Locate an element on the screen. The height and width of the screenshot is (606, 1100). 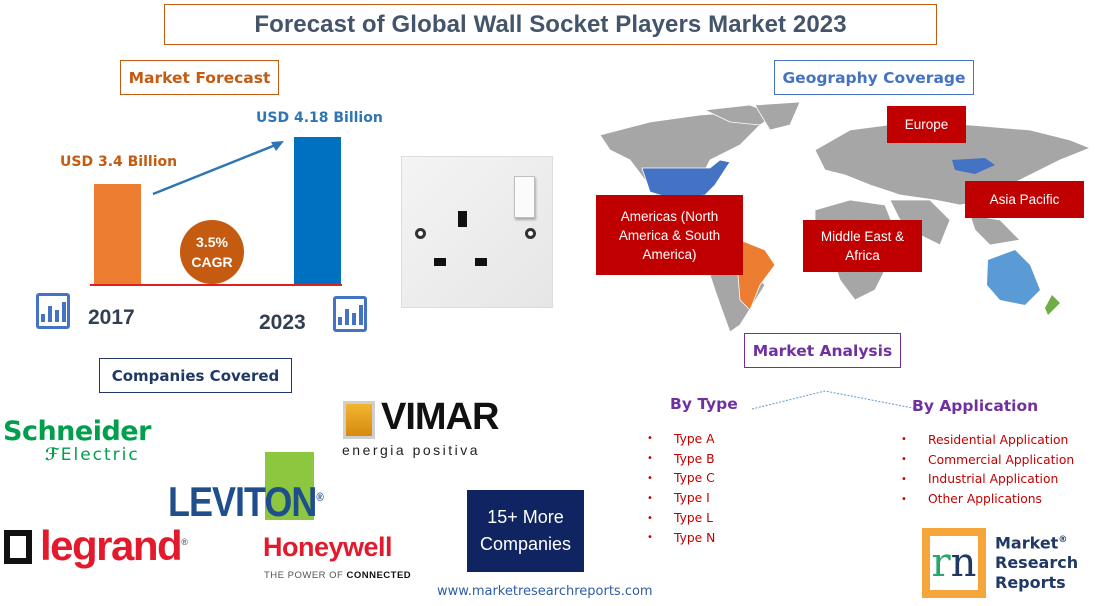
bar-2023 is located at coordinates (317, 211).